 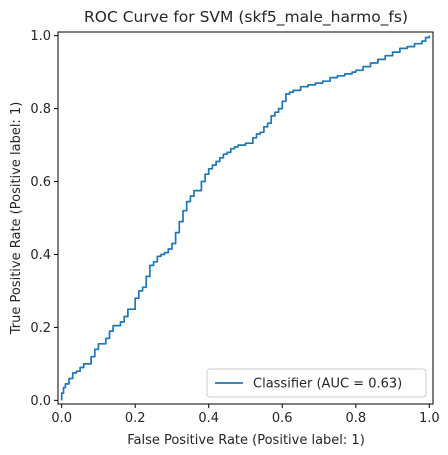 I want to click on y-tick-label: 0.8, so click(x=40, y=109).